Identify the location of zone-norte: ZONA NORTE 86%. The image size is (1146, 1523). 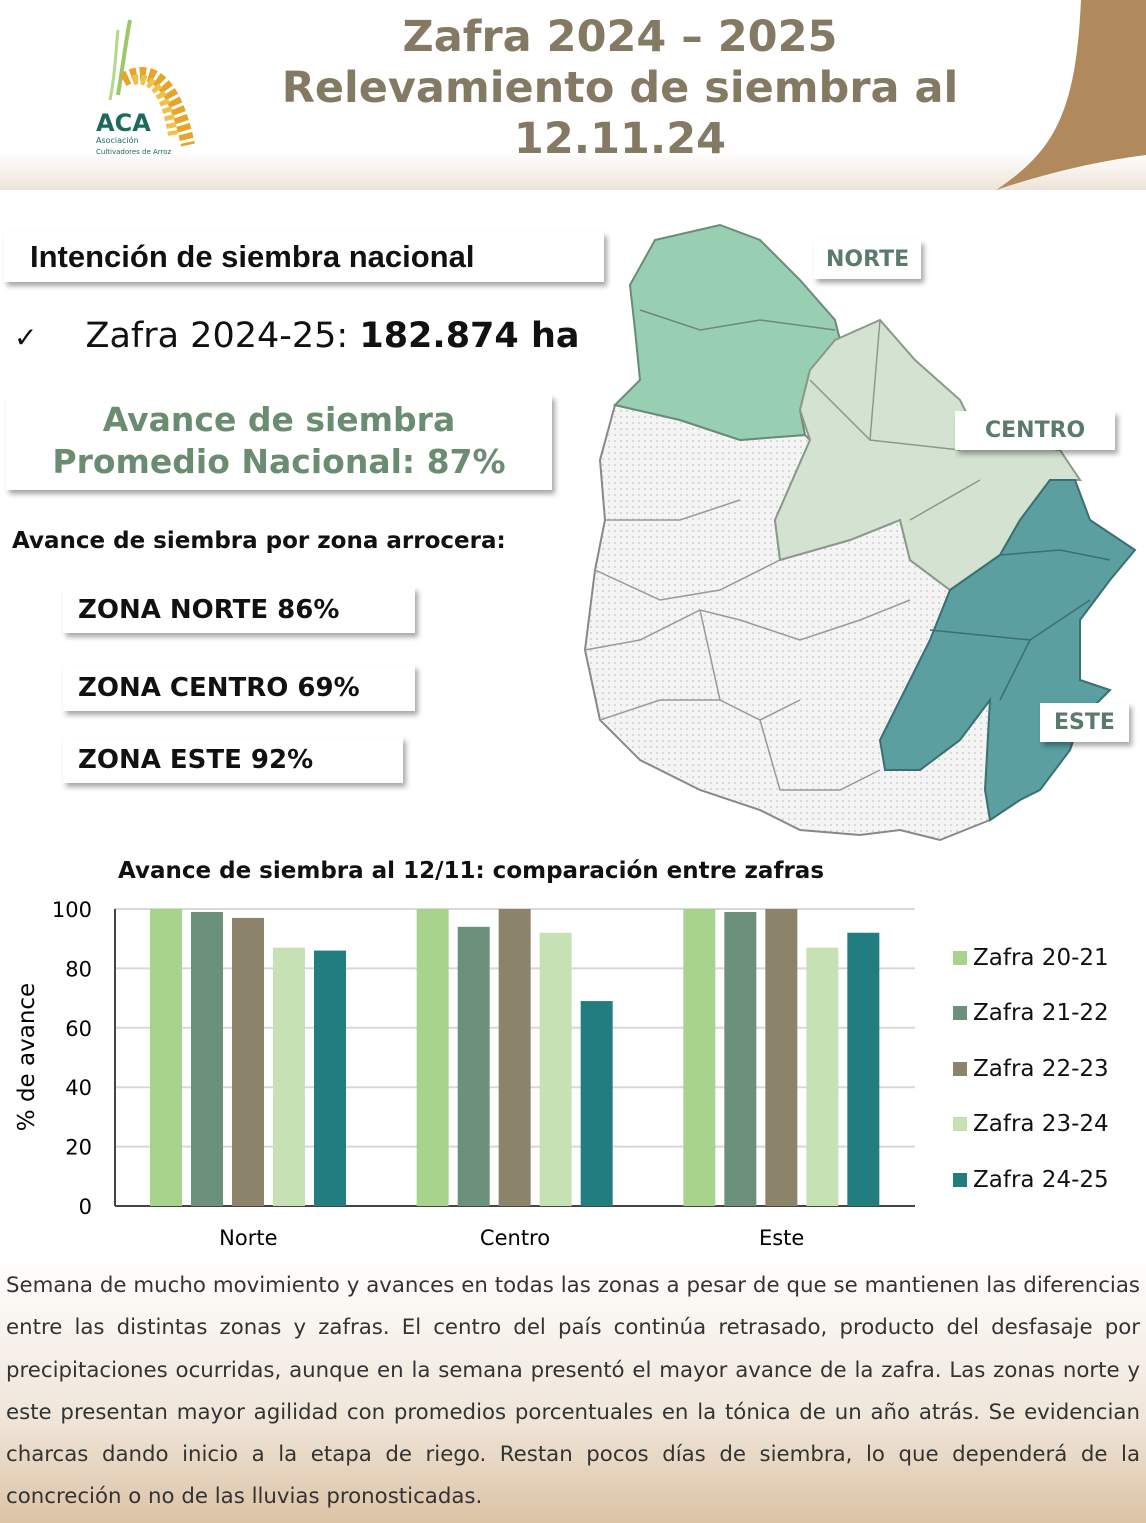
(239, 610).